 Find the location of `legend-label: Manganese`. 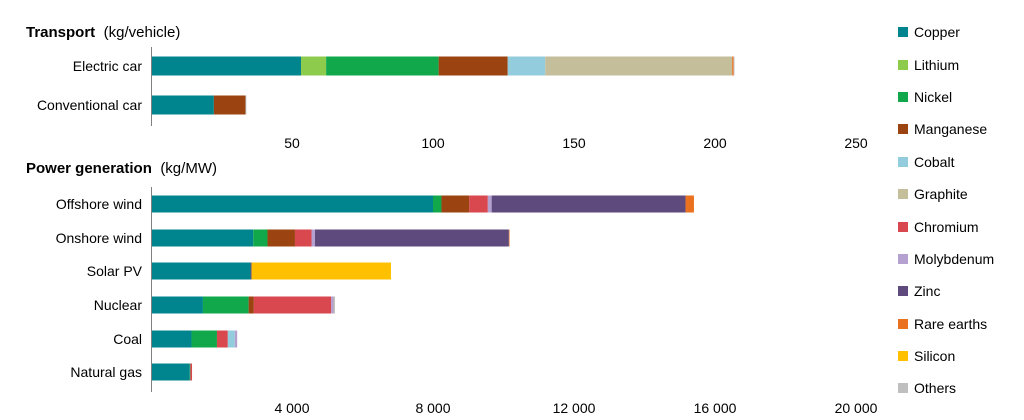

legend-label: Manganese is located at coordinates (951, 129).